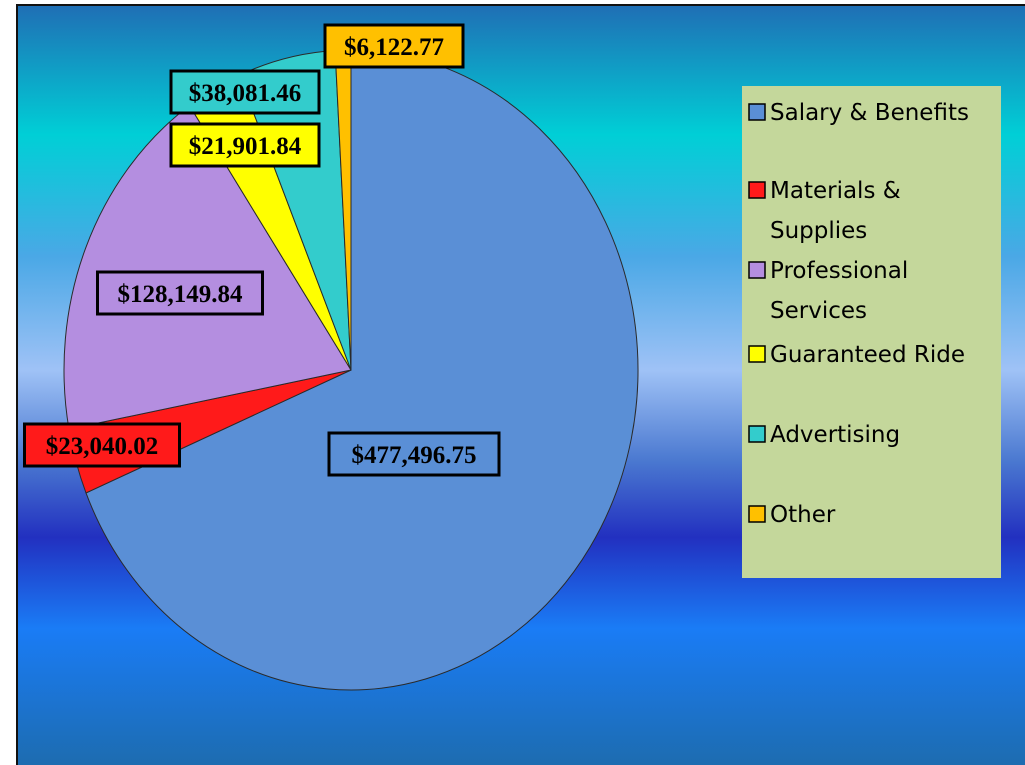 This screenshot has width=1025, height=765. What do you see at coordinates (835, 435) in the screenshot?
I see `legend-label: Advertising` at bounding box center [835, 435].